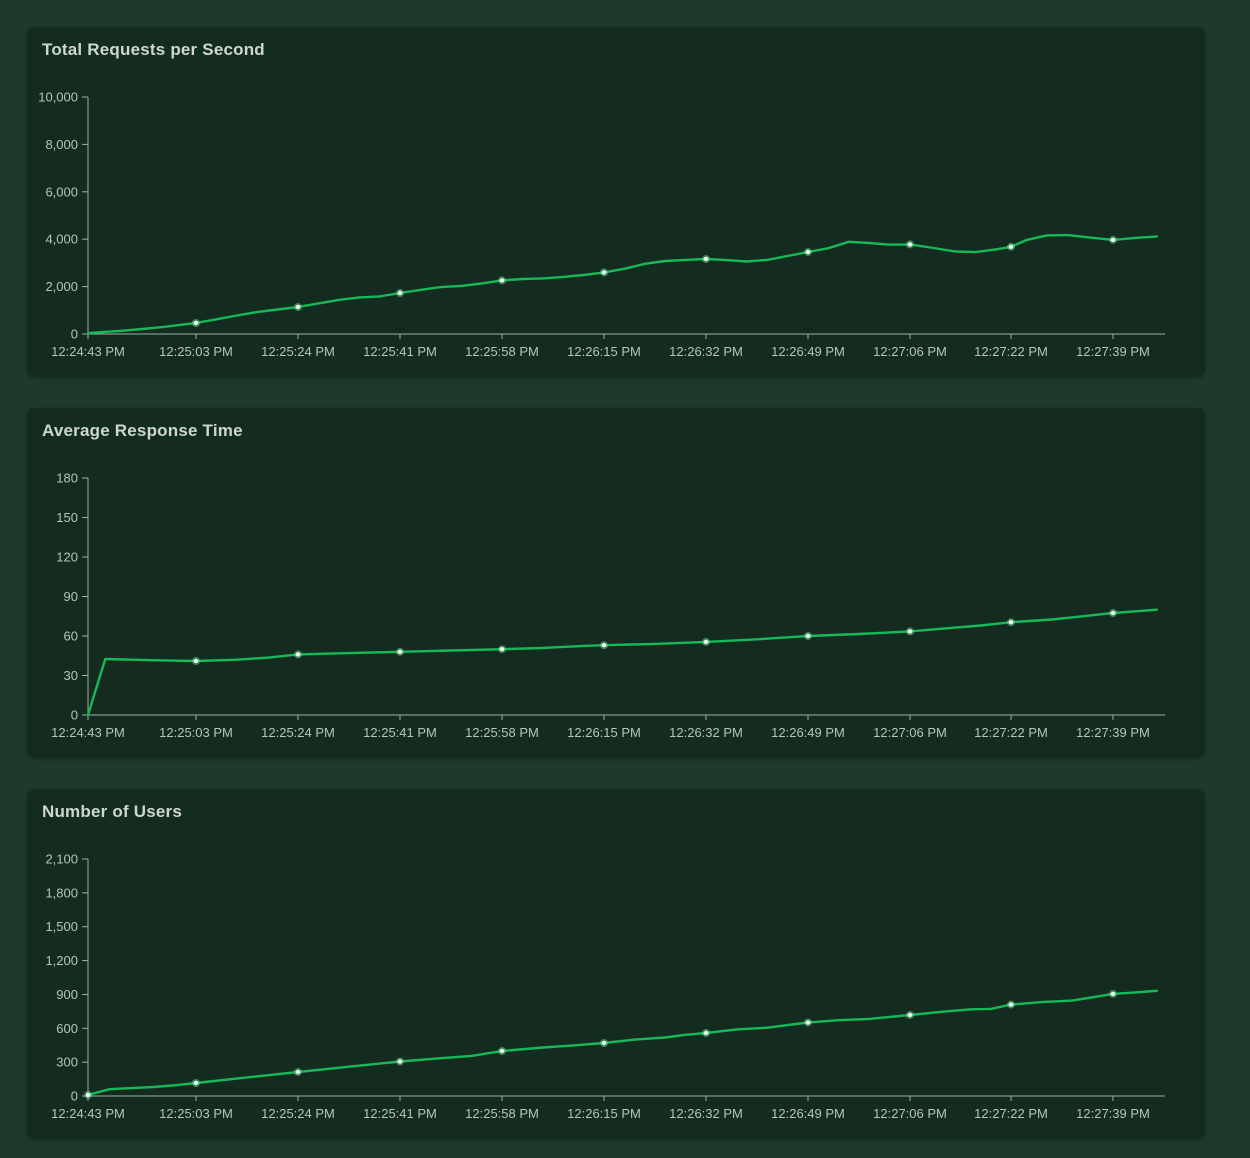 The width and height of the screenshot is (1250, 1158). Describe the element at coordinates (112, 811) in the screenshot. I see `chart-title-number-of-users: Number of Users` at that location.